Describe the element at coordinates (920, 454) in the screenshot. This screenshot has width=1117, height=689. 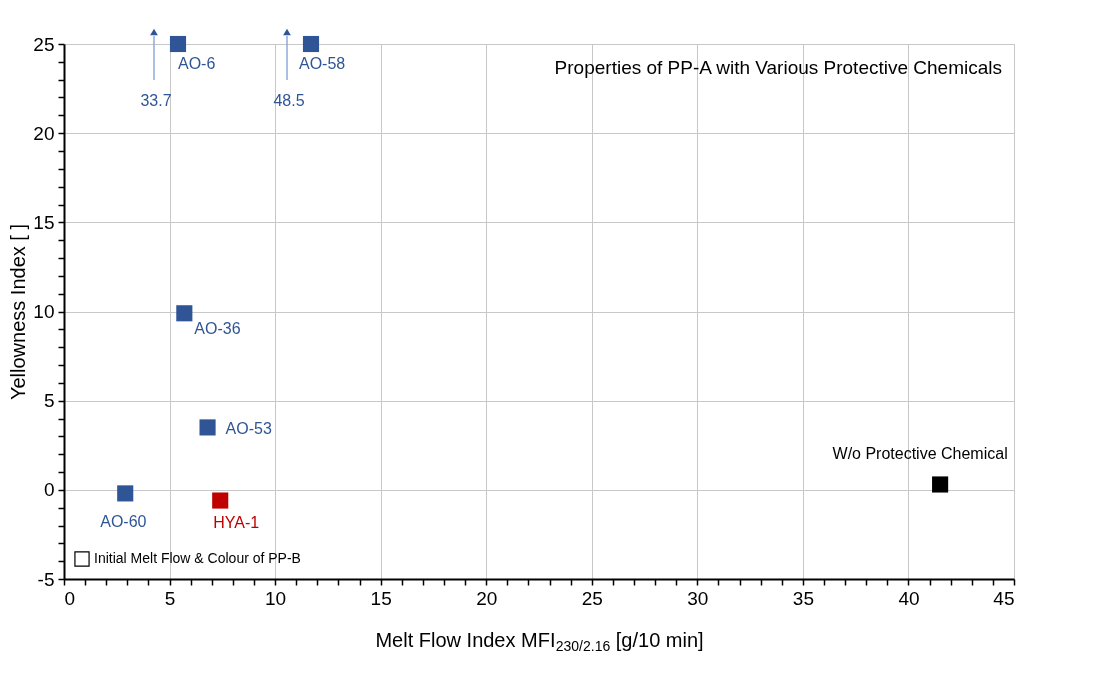
I see `data-label: W/o Protective Chemical` at that location.